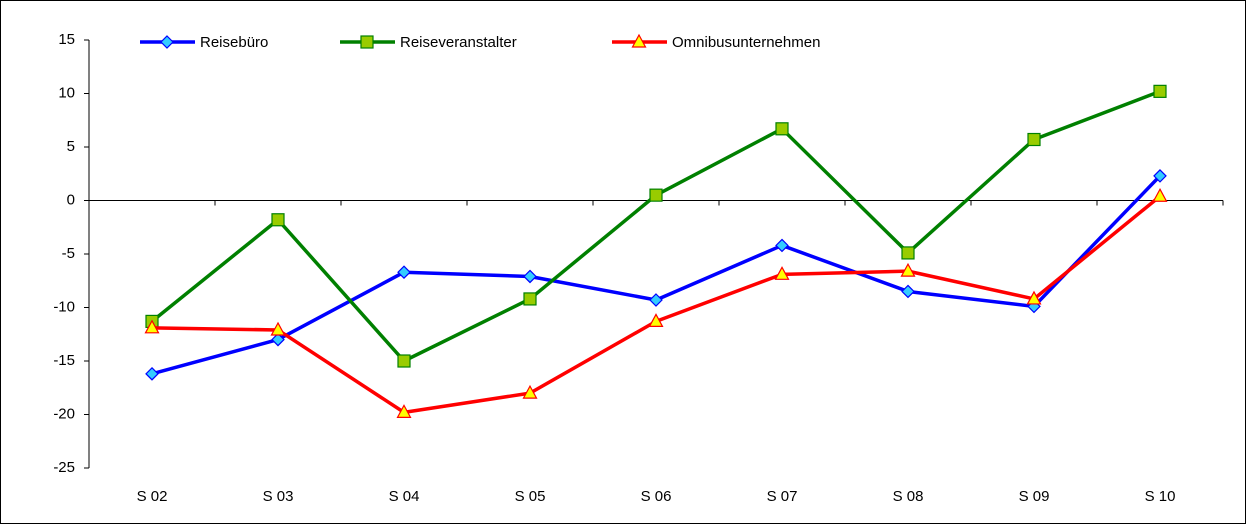 The image size is (1246, 524). I want to click on y-tick-label: 15, so click(66, 39).